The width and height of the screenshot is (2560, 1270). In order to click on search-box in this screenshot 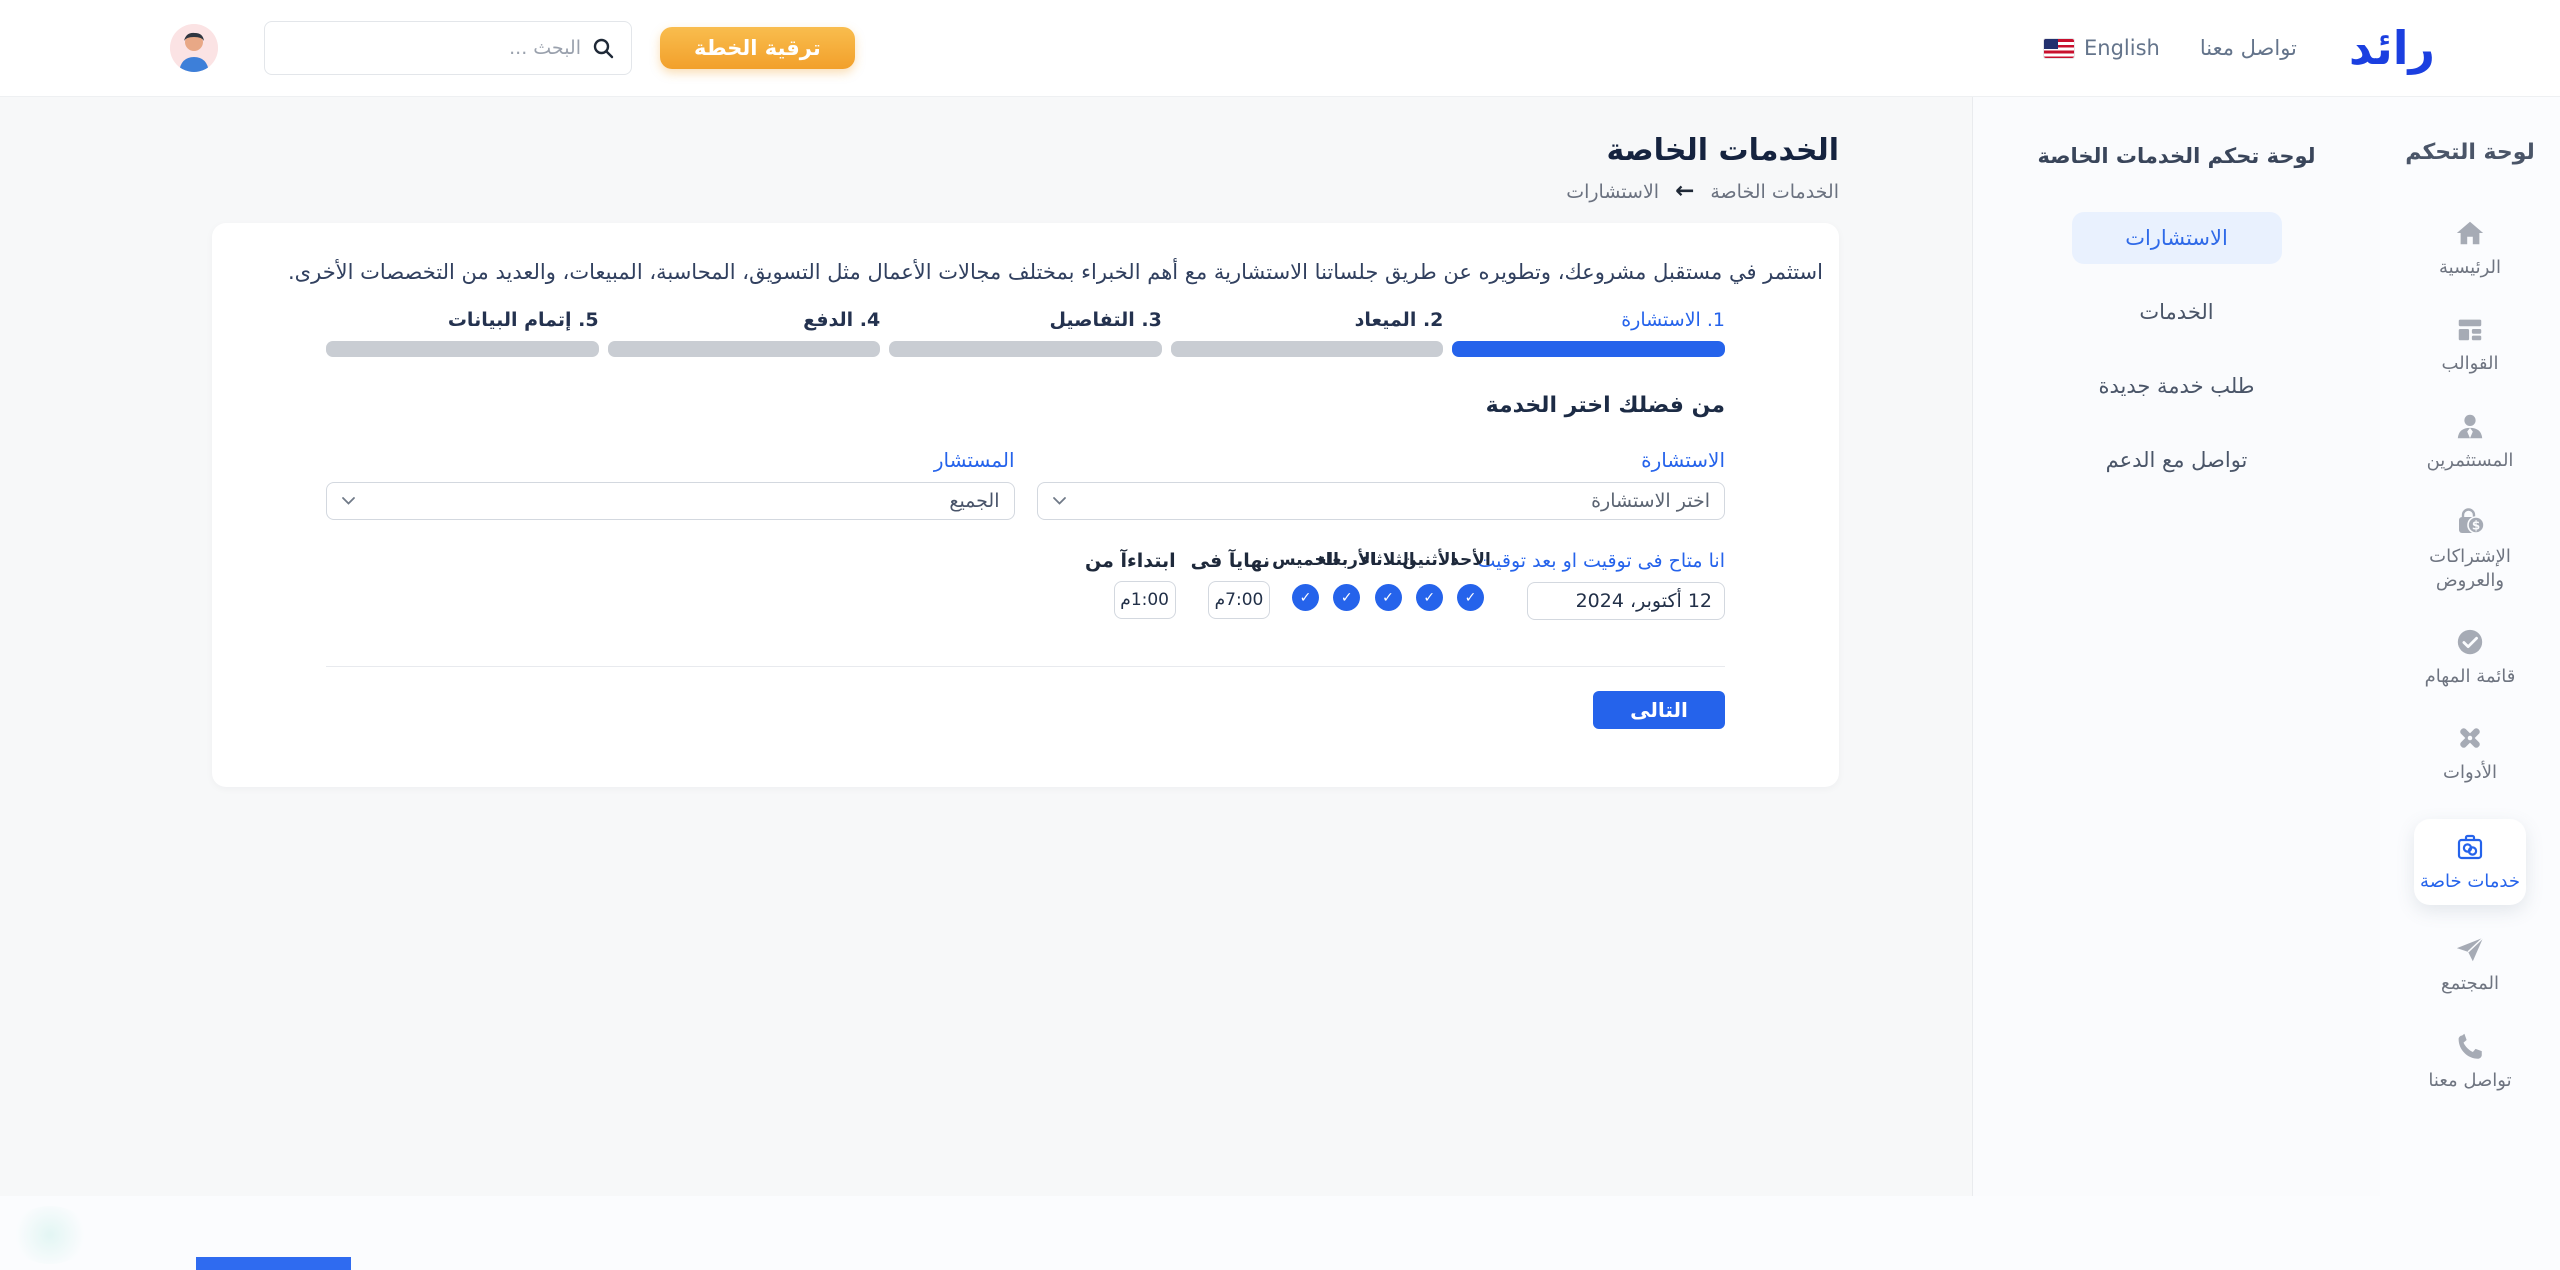, I will do `click(448, 48)`.